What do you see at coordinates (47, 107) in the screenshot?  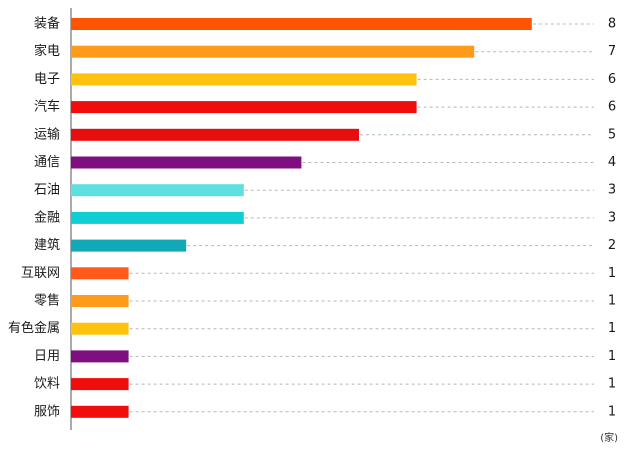 I see `category-label: 汽车` at bounding box center [47, 107].